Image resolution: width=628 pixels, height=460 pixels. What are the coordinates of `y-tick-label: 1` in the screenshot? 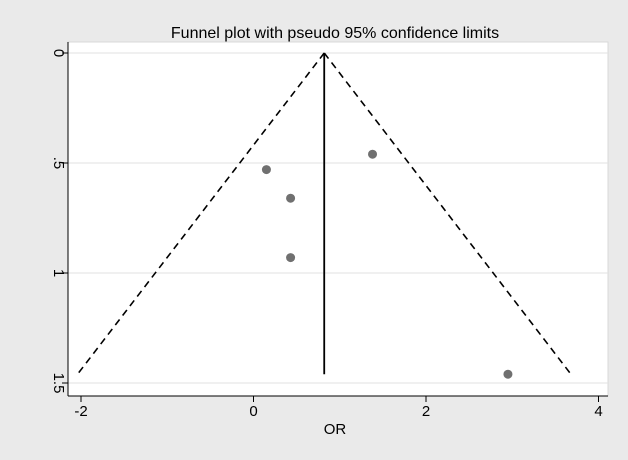 It's located at (58, 273).